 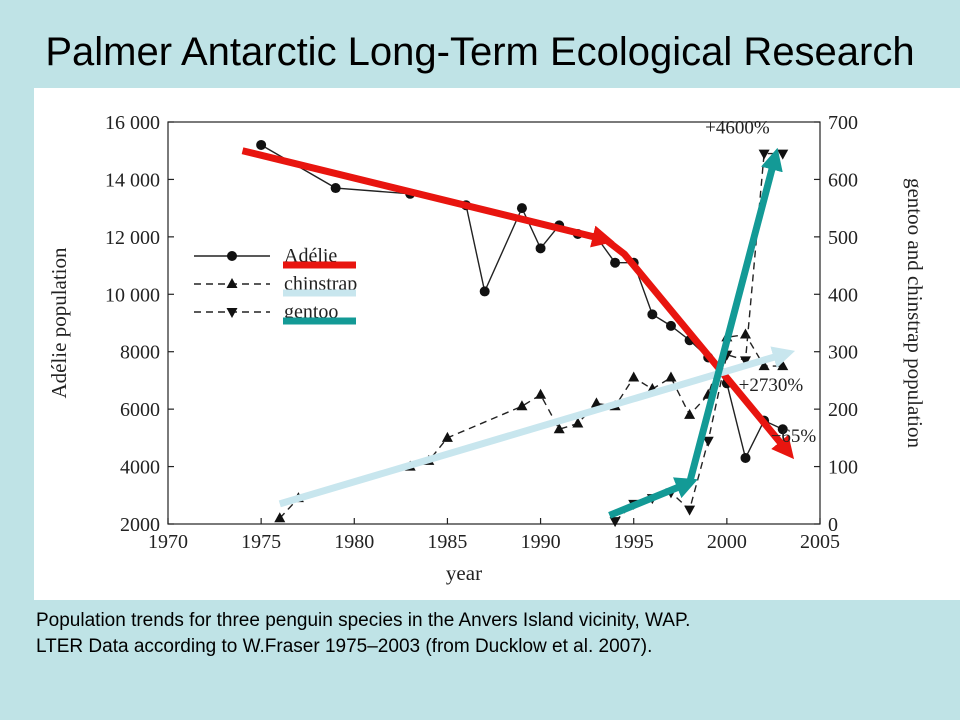 I want to click on legend-marker-gentoo, so click(x=232, y=313).